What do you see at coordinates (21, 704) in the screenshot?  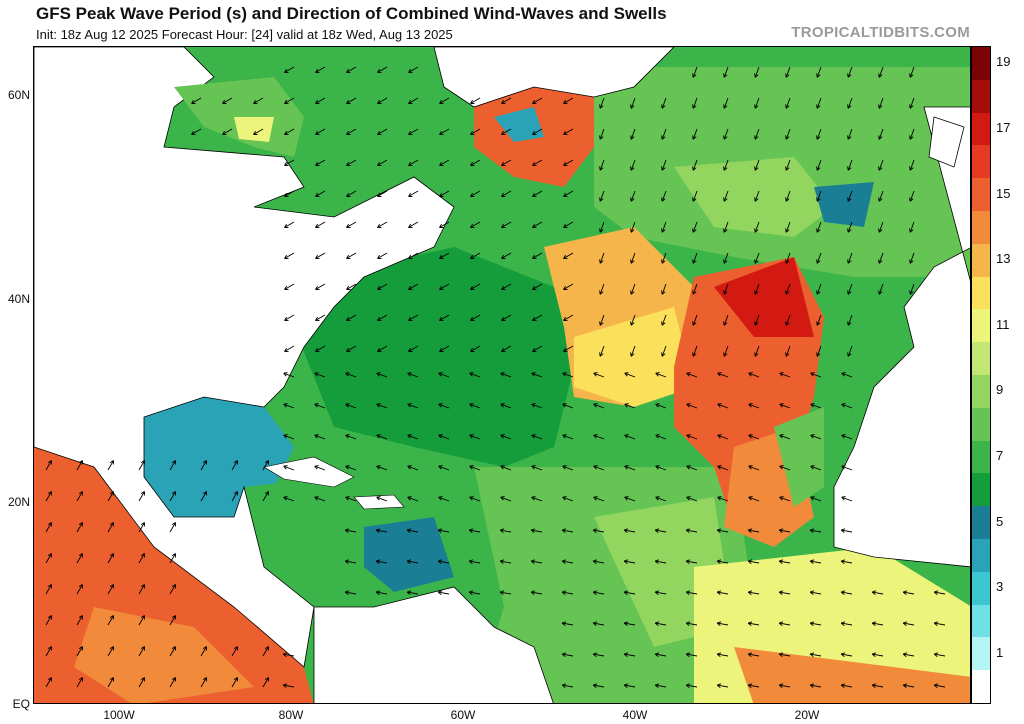 I see `lat-label-eq: EQ` at bounding box center [21, 704].